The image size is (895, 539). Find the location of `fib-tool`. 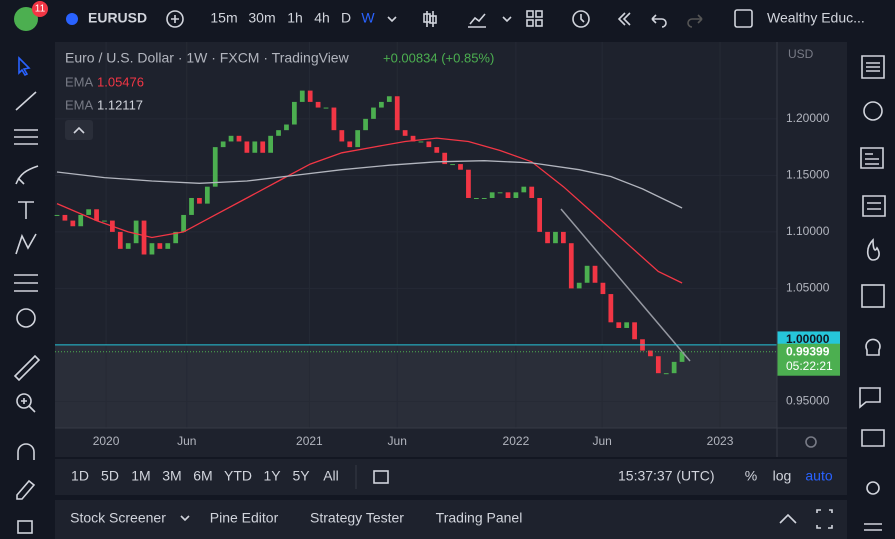

fib-tool is located at coordinates (26, 137).